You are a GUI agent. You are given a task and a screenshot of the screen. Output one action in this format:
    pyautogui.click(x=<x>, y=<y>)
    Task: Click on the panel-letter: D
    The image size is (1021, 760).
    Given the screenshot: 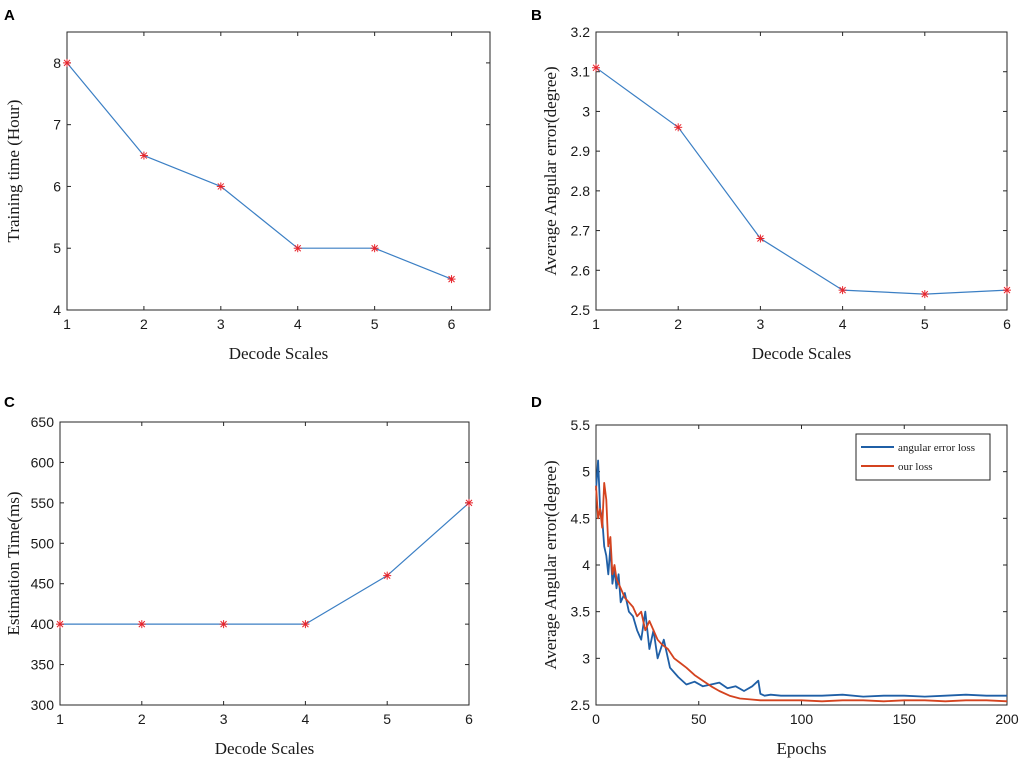 What is the action you would take?
    pyautogui.click(x=536, y=402)
    